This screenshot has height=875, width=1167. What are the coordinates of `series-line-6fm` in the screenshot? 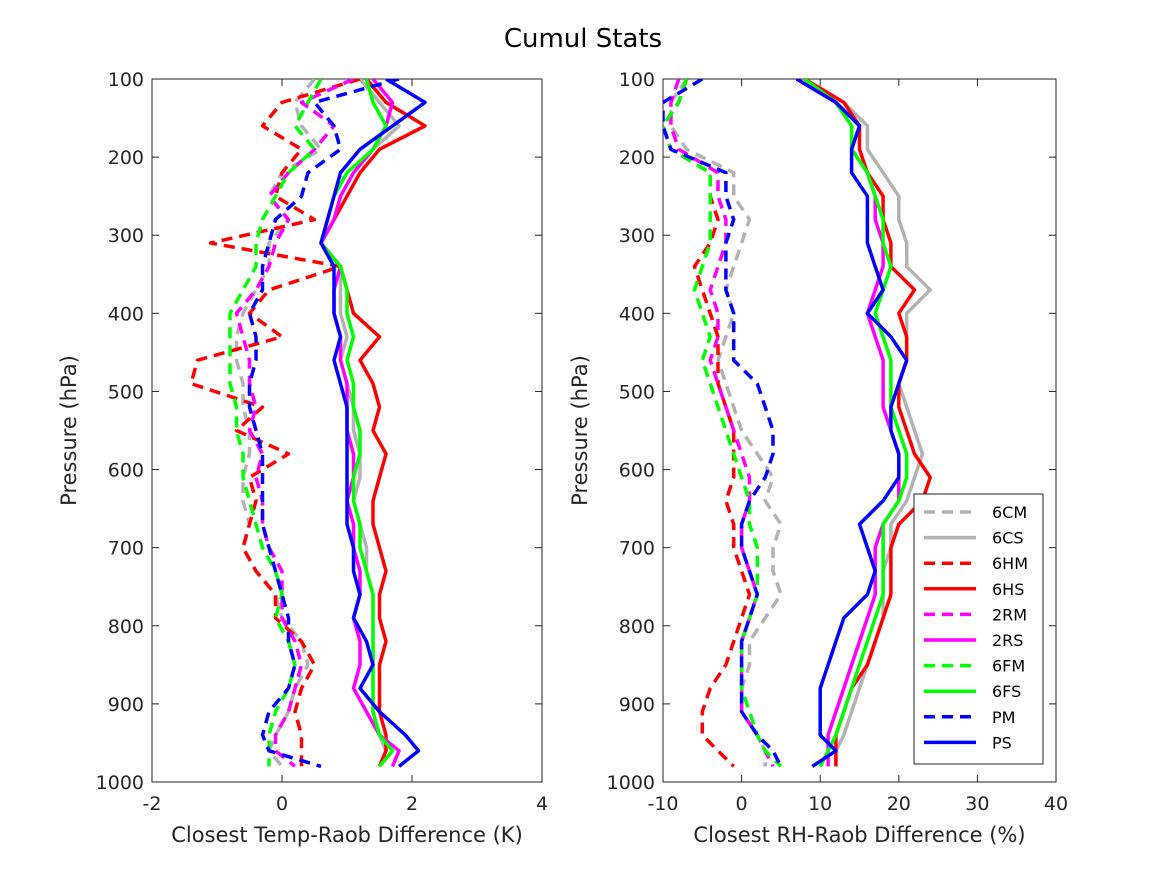 It's located at (275, 423).